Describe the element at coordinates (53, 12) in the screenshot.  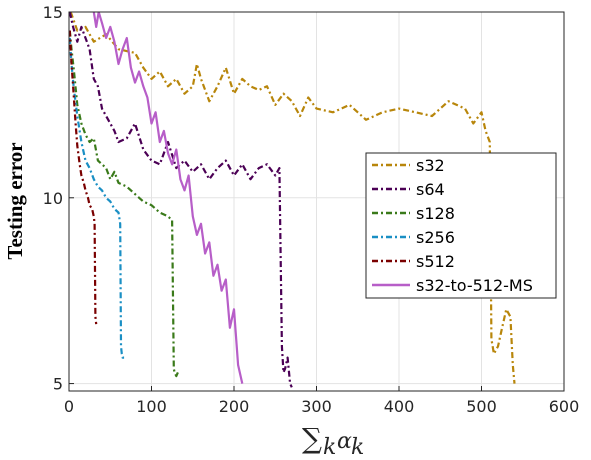
I see `y-tick-label: 15` at that location.